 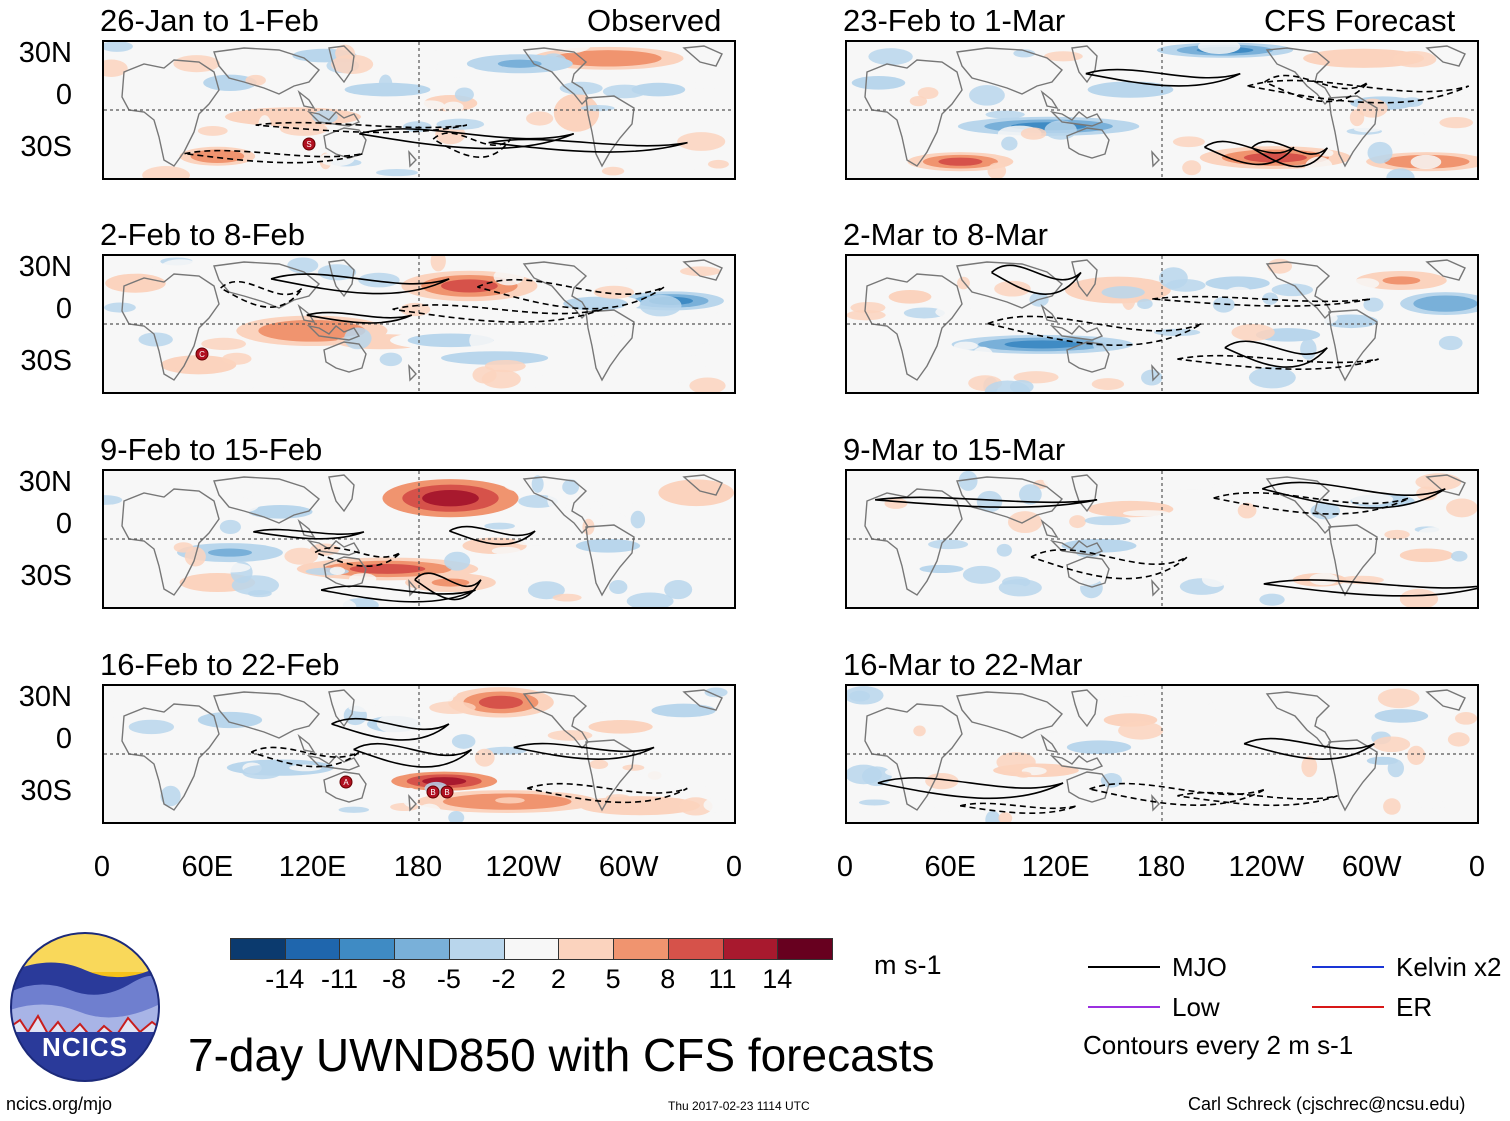 What do you see at coordinates (1055, 867) in the screenshot?
I see `lon-tick-label: 120E` at bounding box center [1055, 867].